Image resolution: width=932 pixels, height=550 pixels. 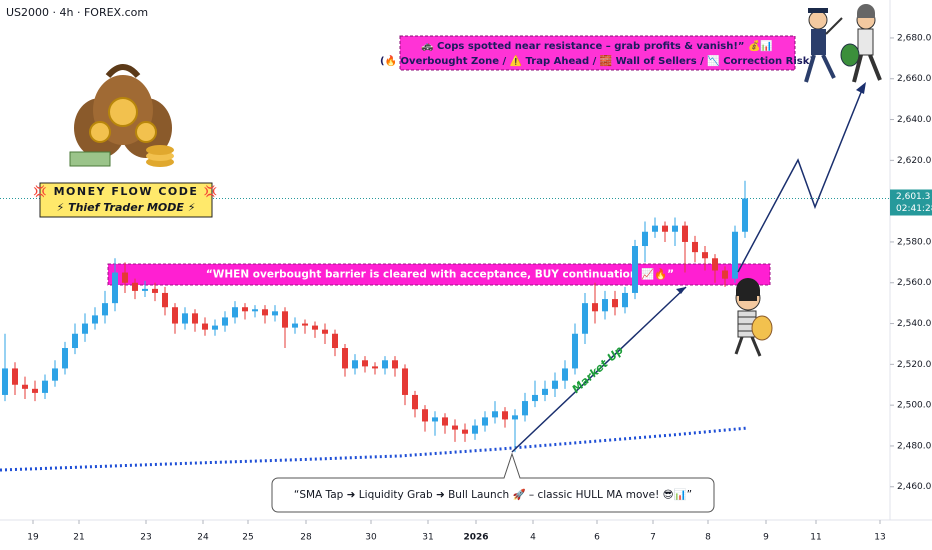 I want to click on x-tick-label: 25, so click(x=247, y=538).